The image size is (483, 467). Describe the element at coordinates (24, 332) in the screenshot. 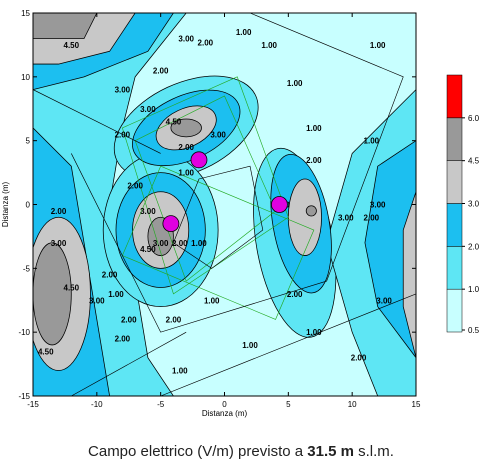

I see `y-tick-label: -10` at that location.